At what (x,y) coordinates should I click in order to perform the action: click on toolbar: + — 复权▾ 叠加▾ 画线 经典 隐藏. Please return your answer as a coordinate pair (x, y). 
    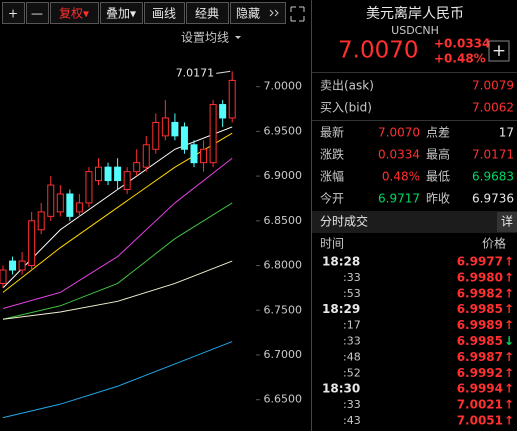
    Looking at the image, I should click on (144, 13).